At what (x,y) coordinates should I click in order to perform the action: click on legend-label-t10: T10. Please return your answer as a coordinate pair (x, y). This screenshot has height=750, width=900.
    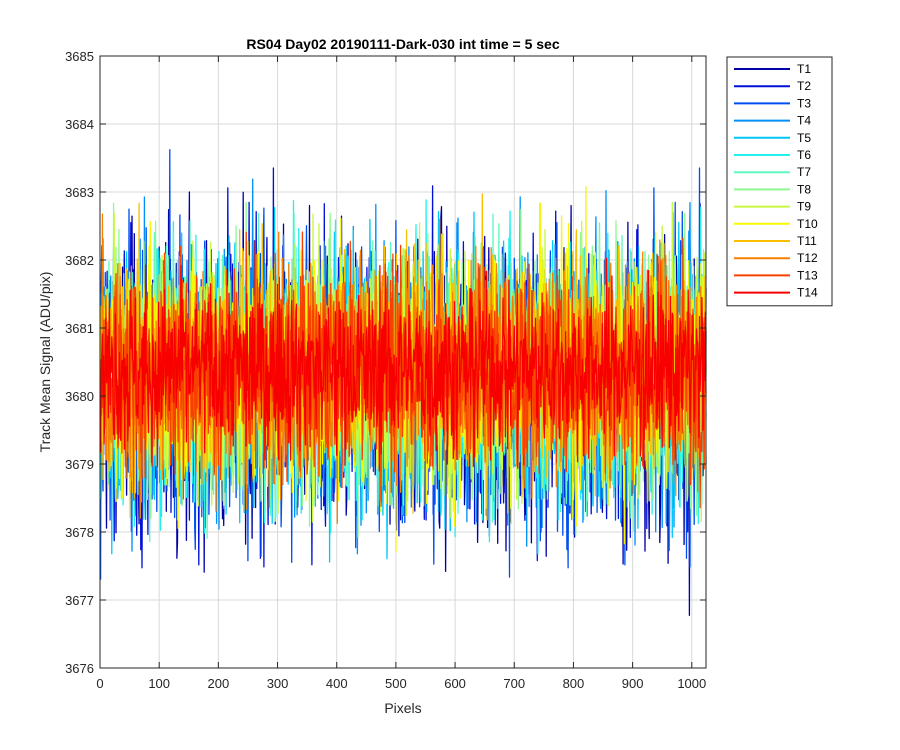
    Looking at the image, I should click on (807, 224).